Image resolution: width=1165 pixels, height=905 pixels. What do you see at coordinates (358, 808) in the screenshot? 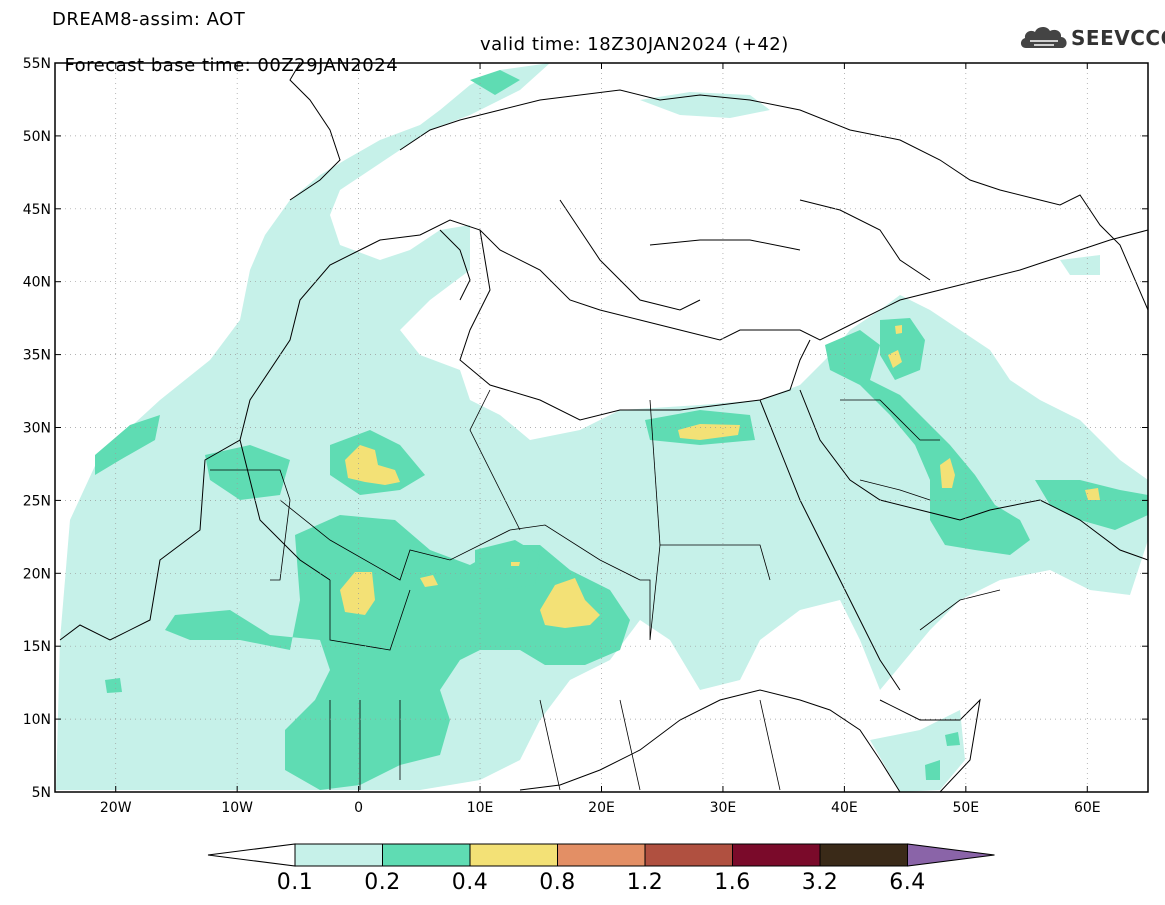
I see `lon-label: 0` at bounding box center [358, 808].